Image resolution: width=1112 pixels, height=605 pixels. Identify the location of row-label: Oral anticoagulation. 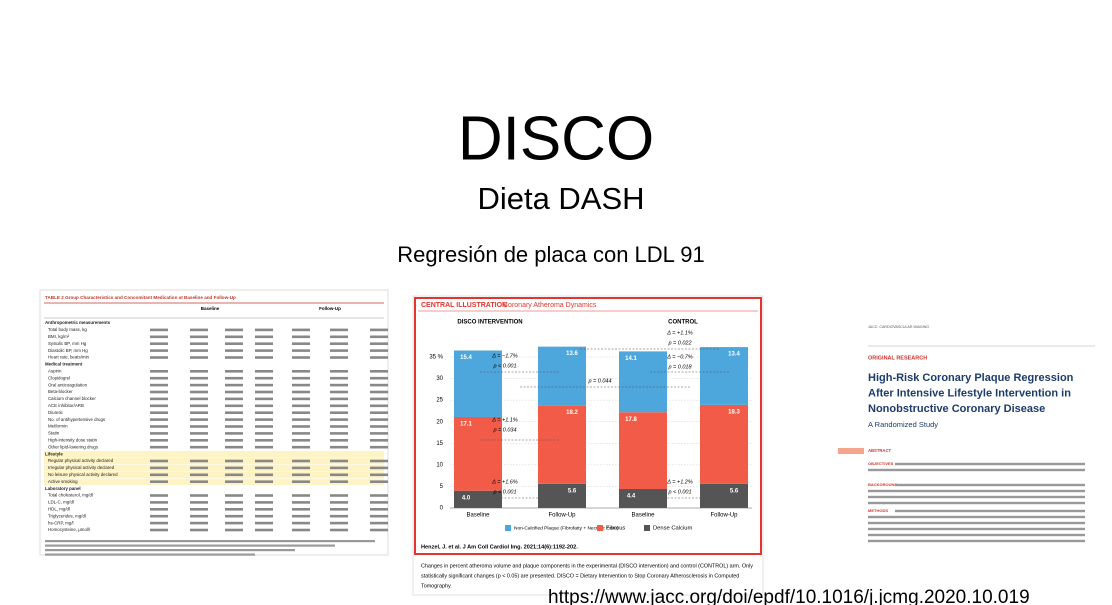
(68, 384).